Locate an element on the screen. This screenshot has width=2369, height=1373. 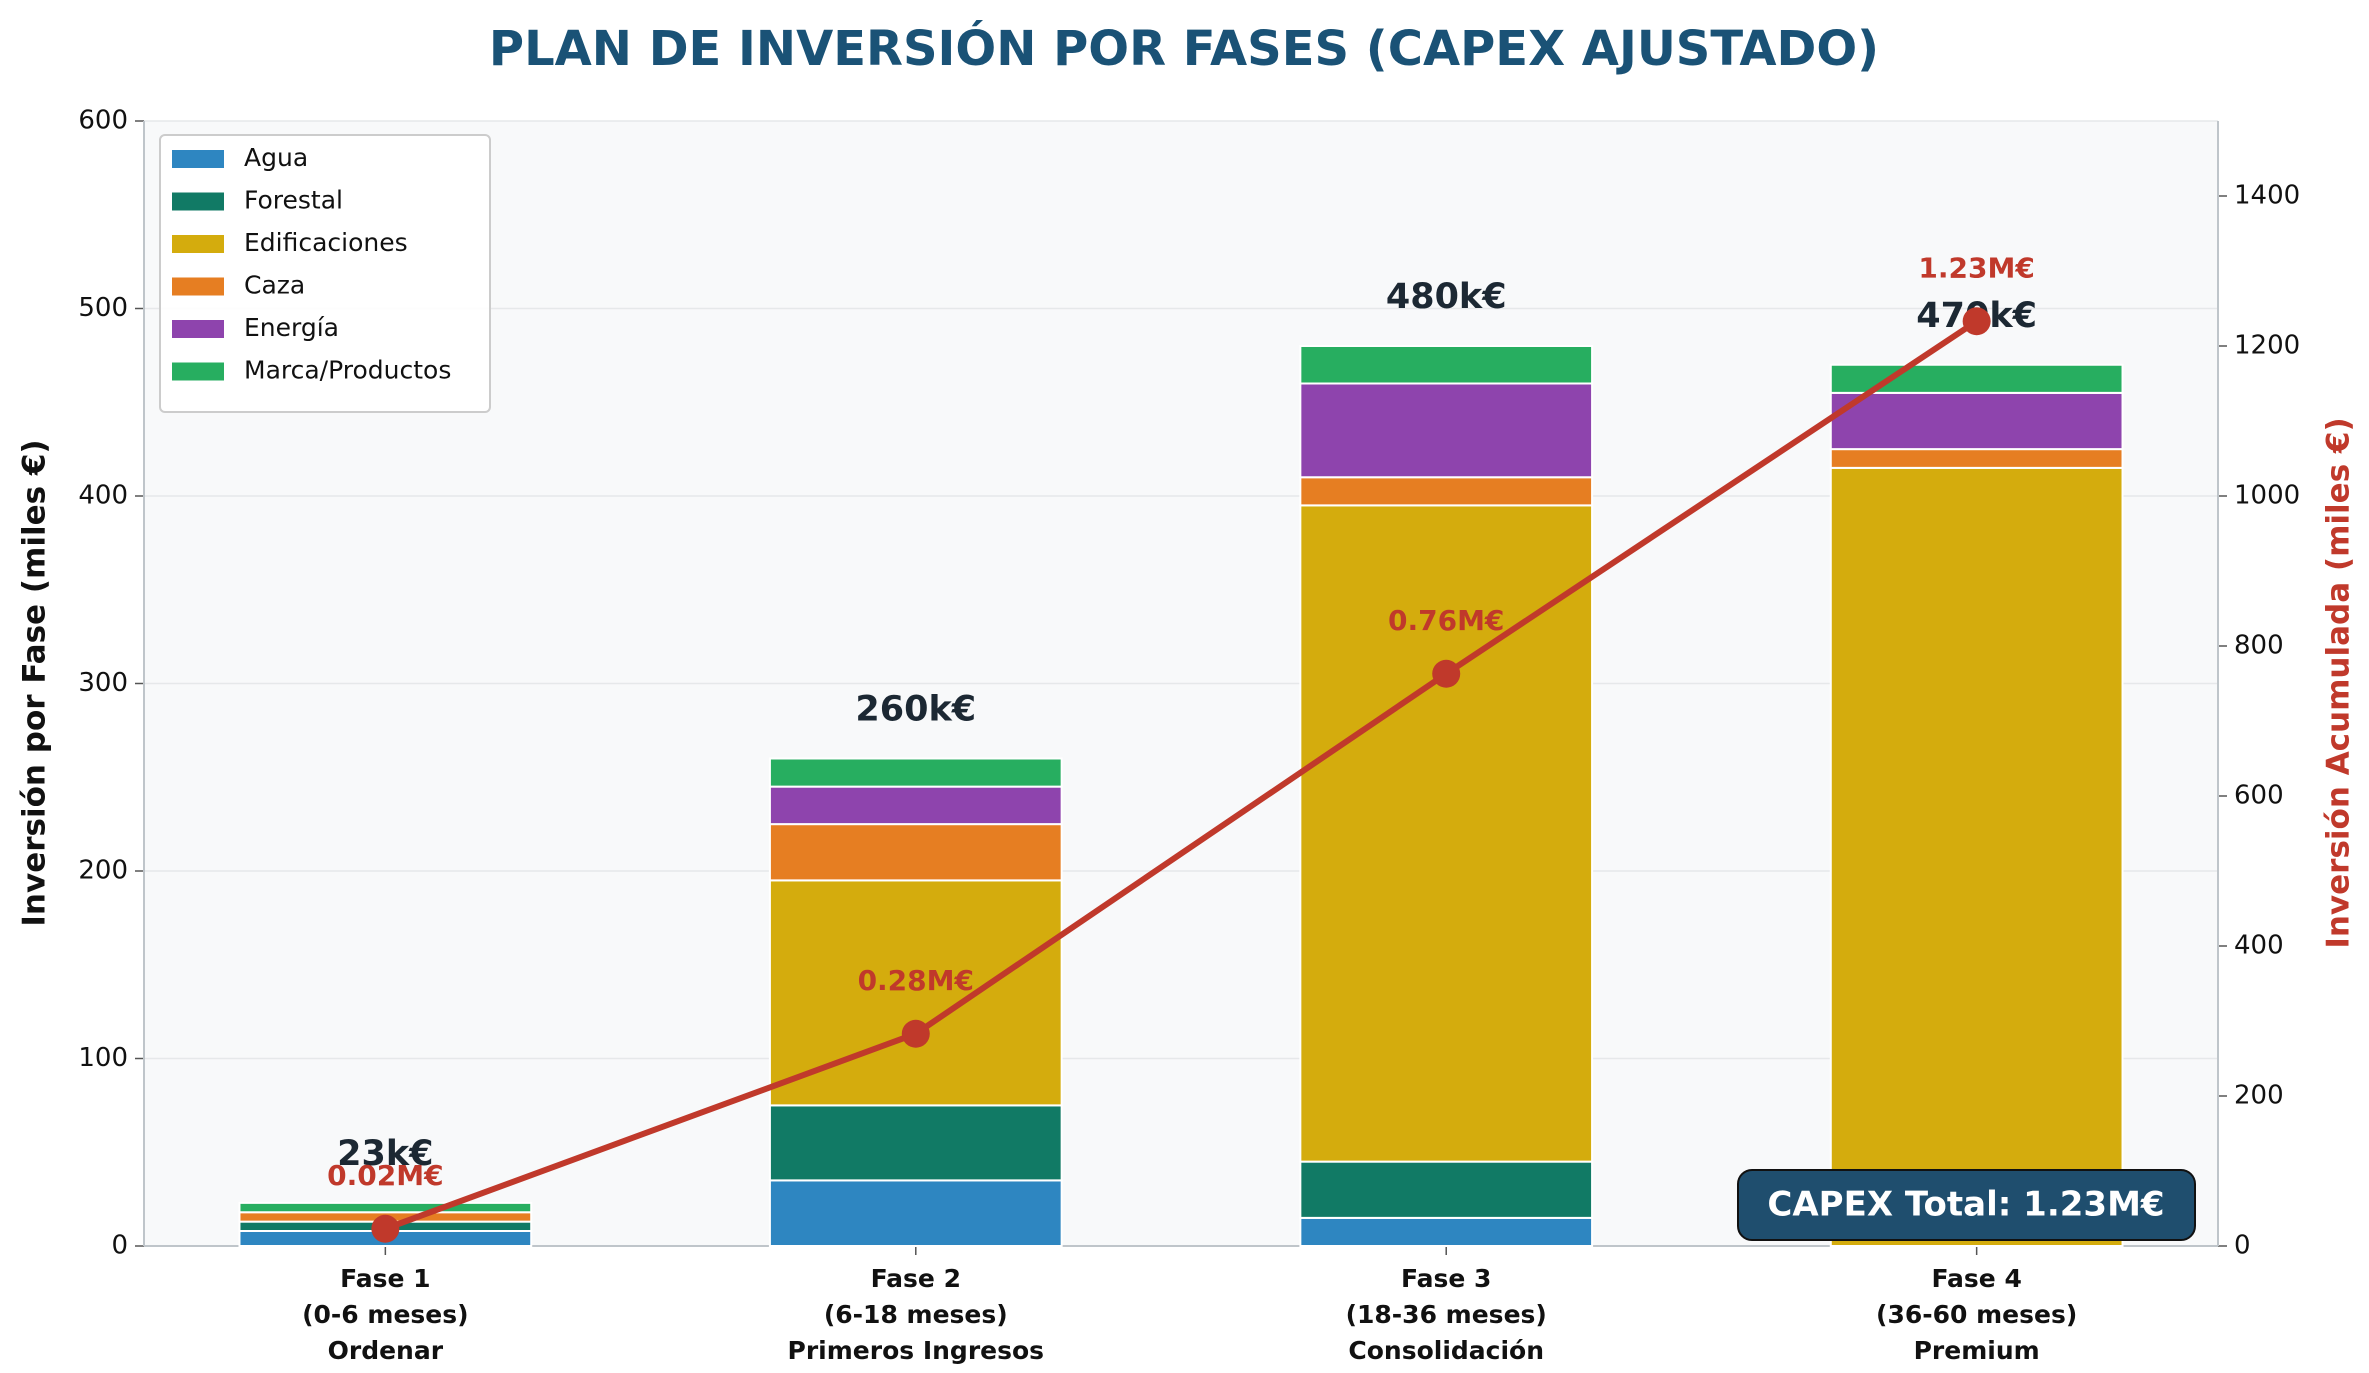
y2-tick-label: 200 is located at coordinates (2259, 1096).